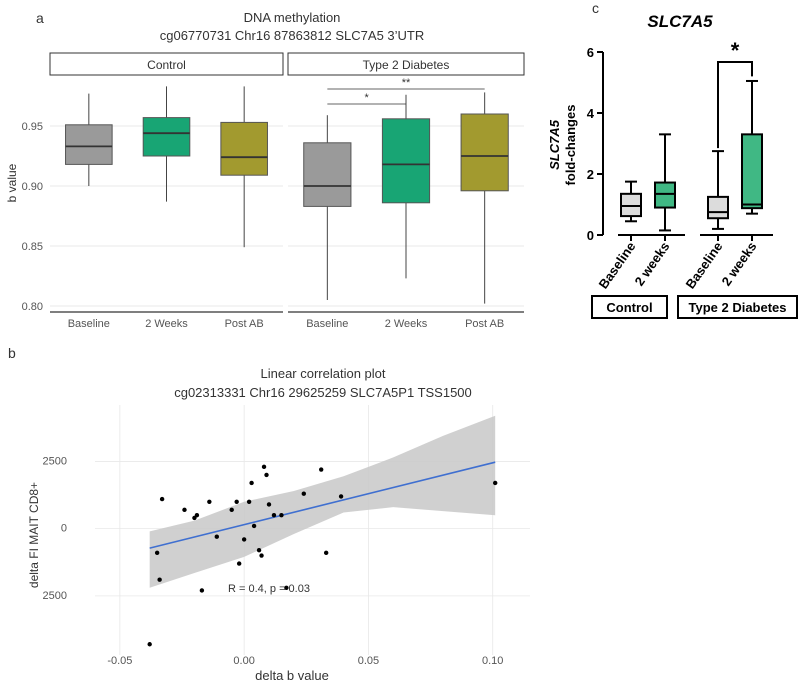  I want to click on panel-b-title: Linear correlation plot, so click(322, 373).